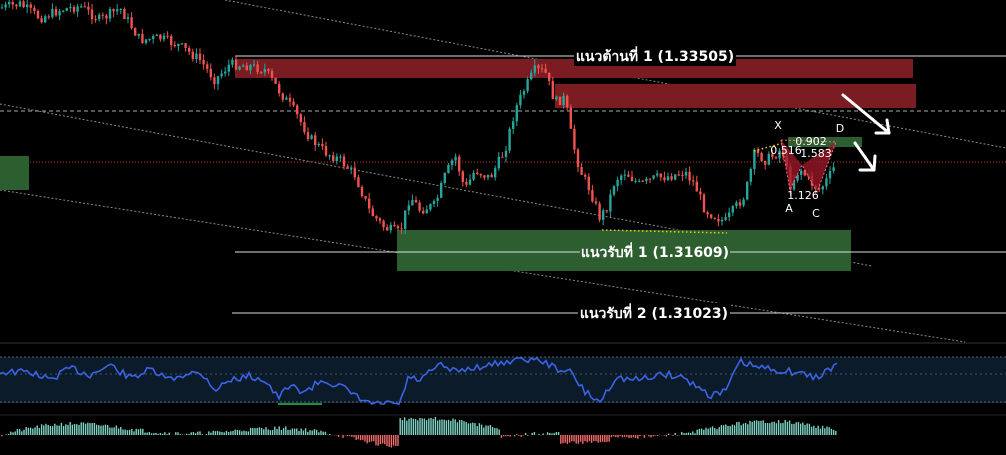 This screenshot has width=1006, height=455. What do you see at coordinates (808, 141) in the screenshot?
I see `harmonic-xd-line` at bounding box center [808, 141].